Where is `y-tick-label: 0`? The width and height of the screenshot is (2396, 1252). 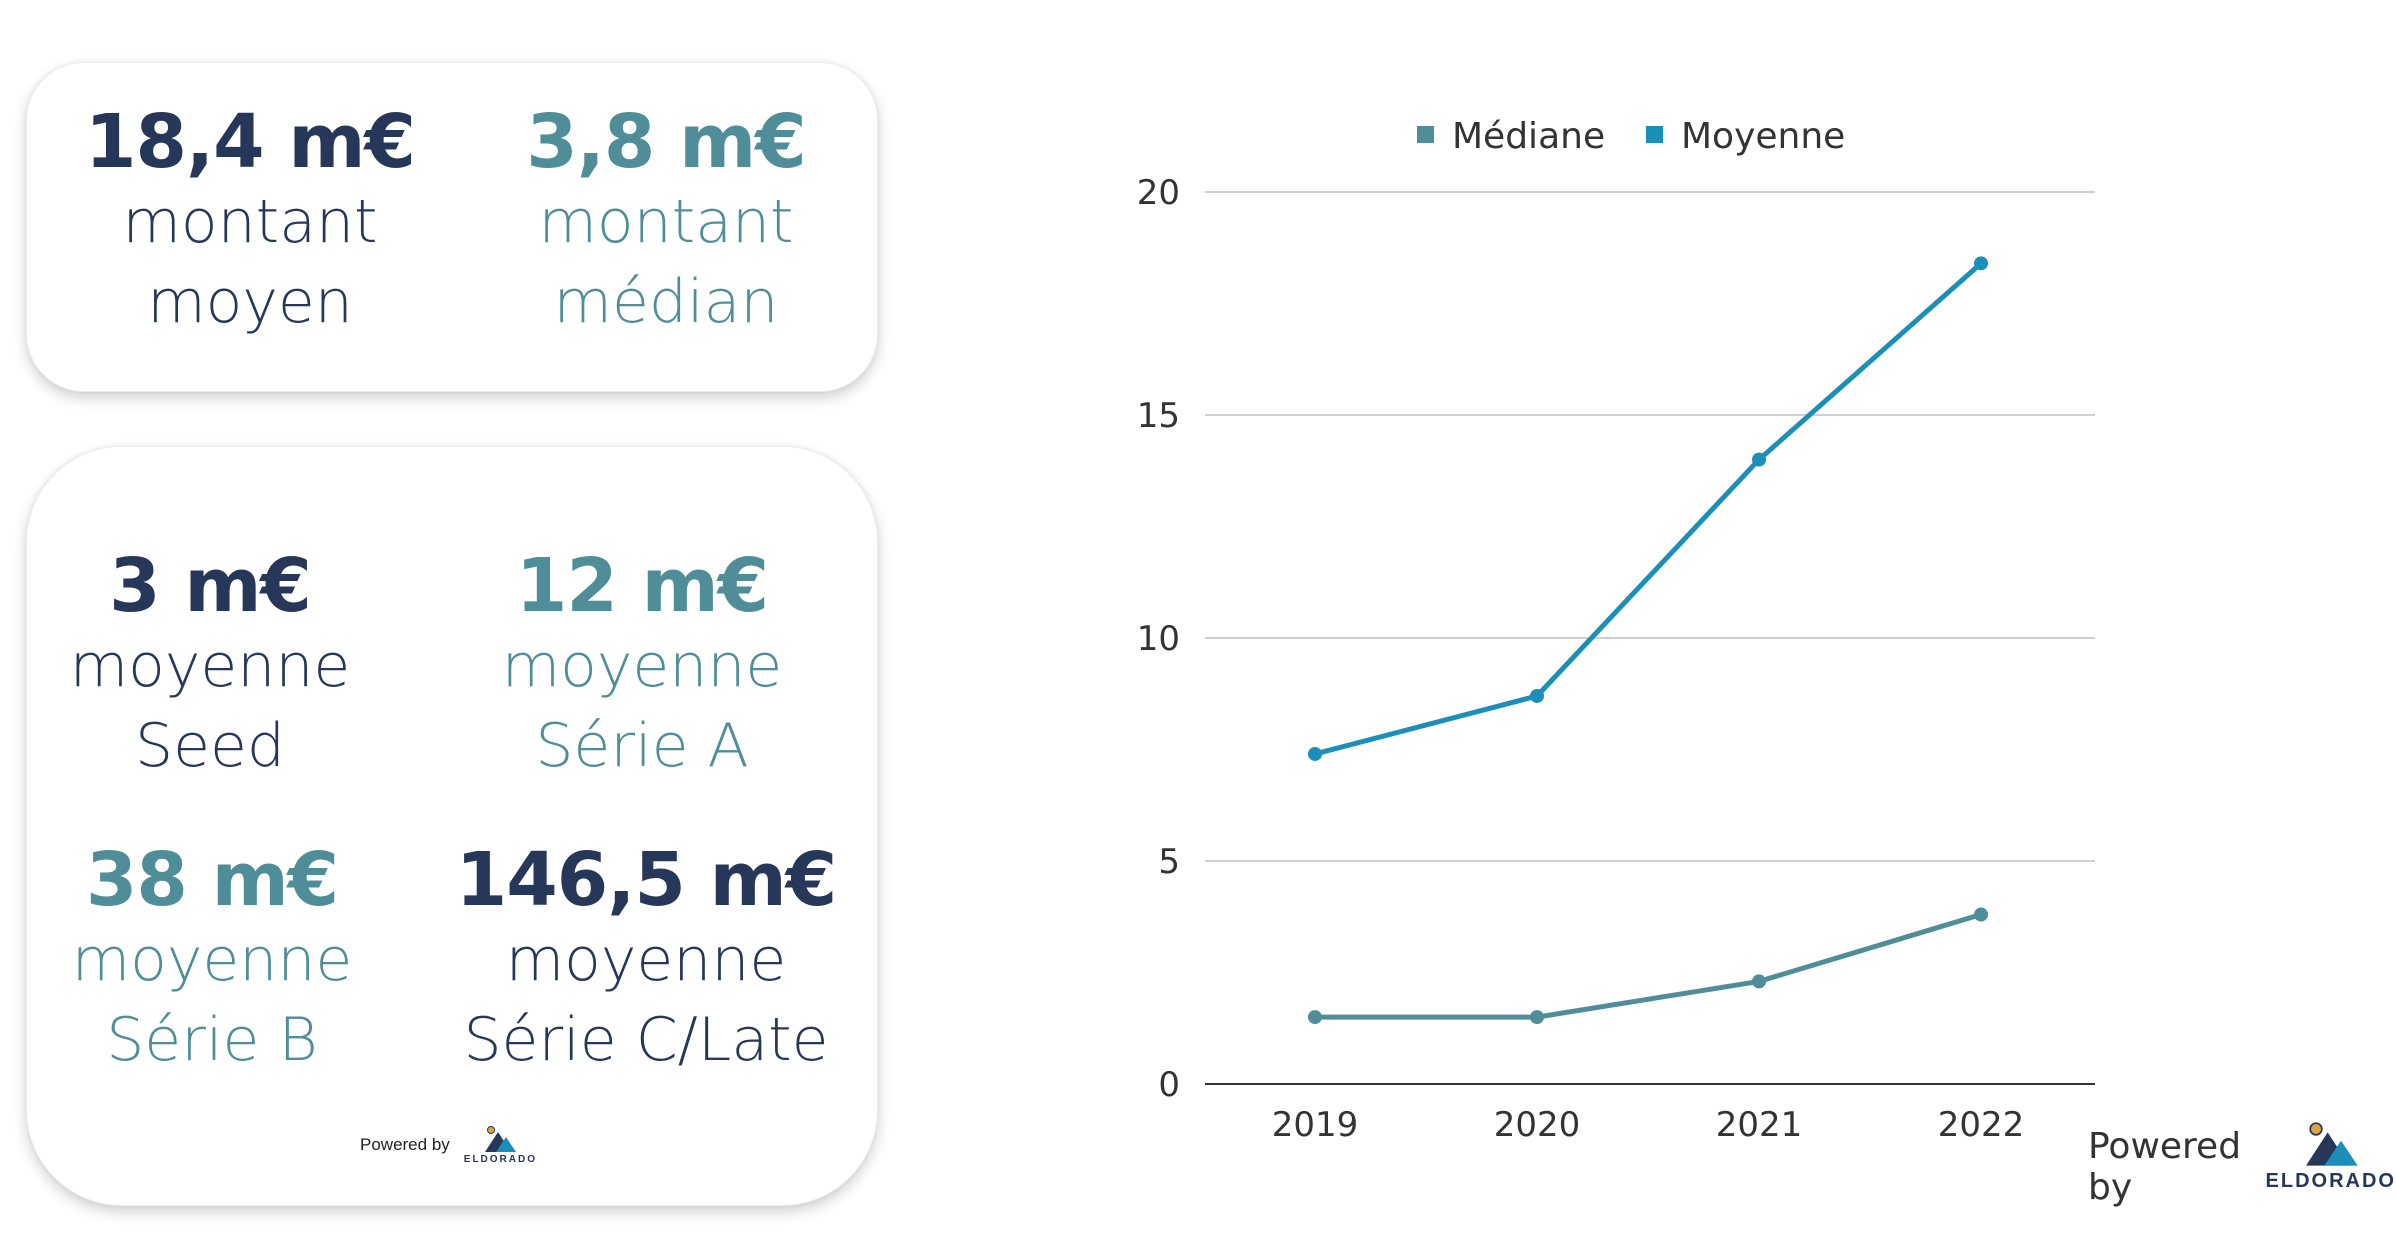 y-tick-label: 0 is located at coordinates (1169, 1085).